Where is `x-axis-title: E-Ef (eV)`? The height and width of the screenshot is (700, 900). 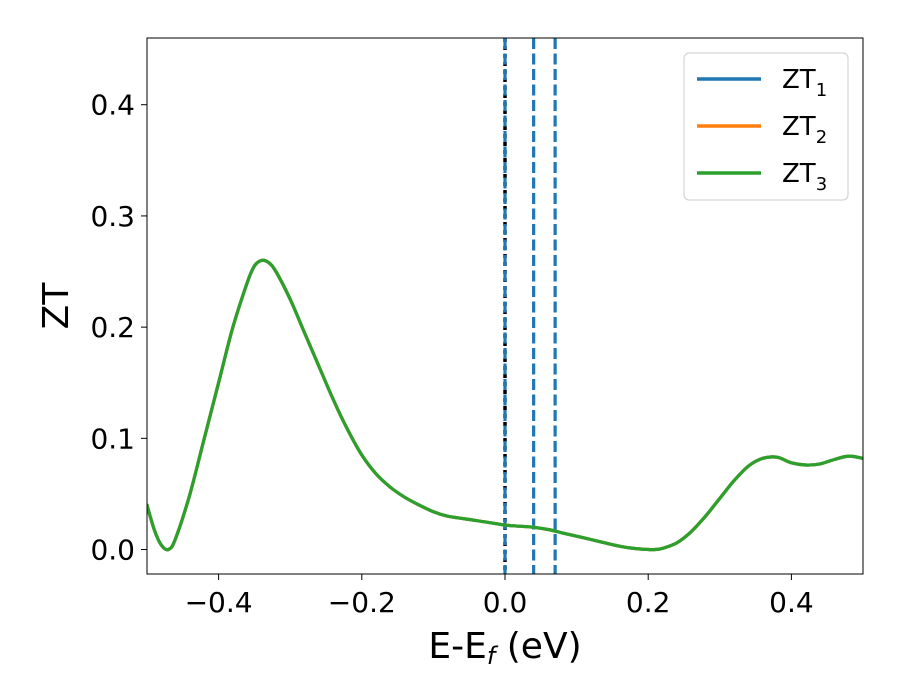
x-axis-title: E-Ef (eV) is located at coordinates (504, 648).